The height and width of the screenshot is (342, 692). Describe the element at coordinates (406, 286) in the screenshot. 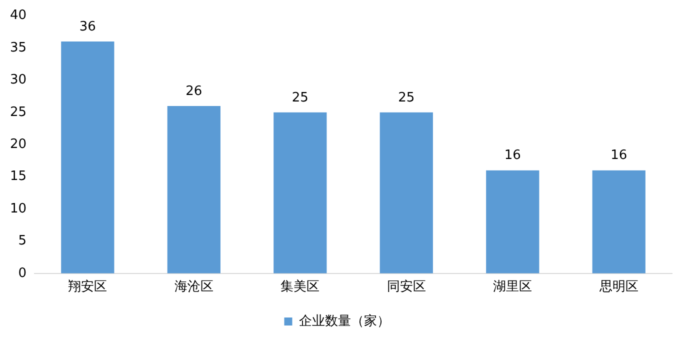

I see `x-tick-label: 同安区` at that location.